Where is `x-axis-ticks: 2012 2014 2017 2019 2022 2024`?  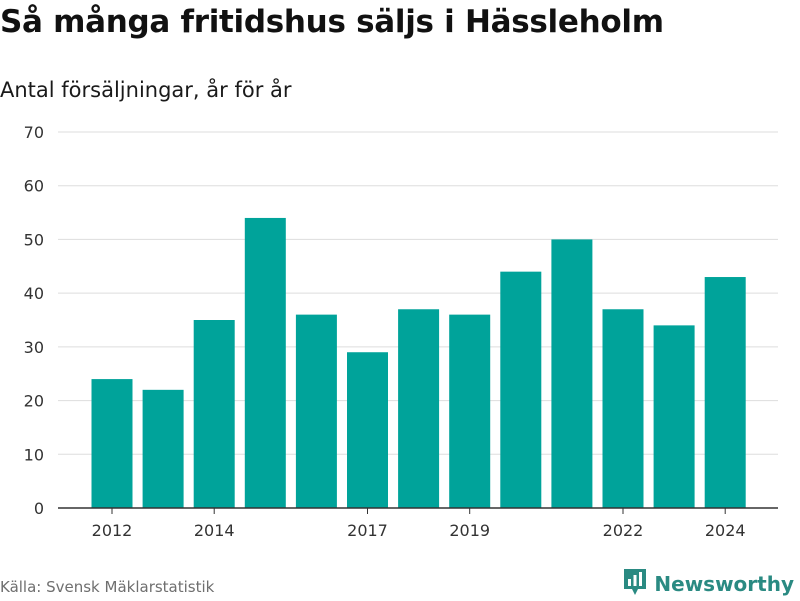 x-axis-ticks: 2012 2014 2017 2019 2022 2024 is located at coordinates (419, 524).